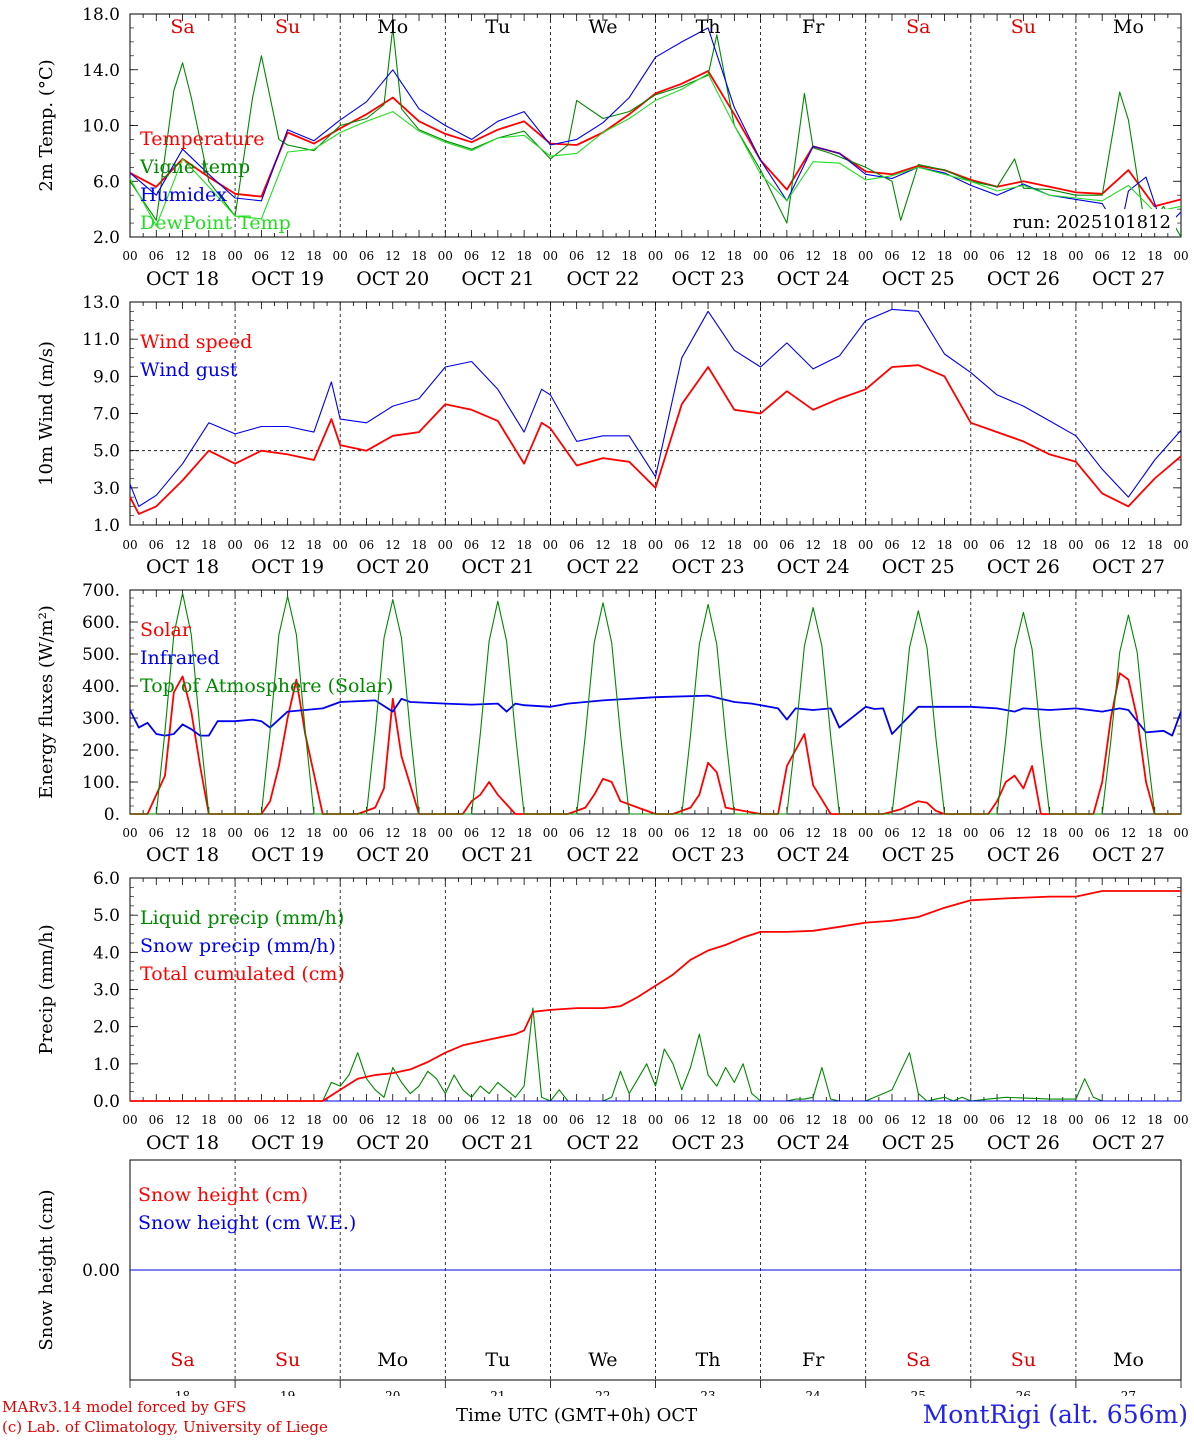  What do you see at coordinates (223, 1195) in the screenshot?
I see `legend-entry: Snow height (cm)` at bounding box center [223, 1195].